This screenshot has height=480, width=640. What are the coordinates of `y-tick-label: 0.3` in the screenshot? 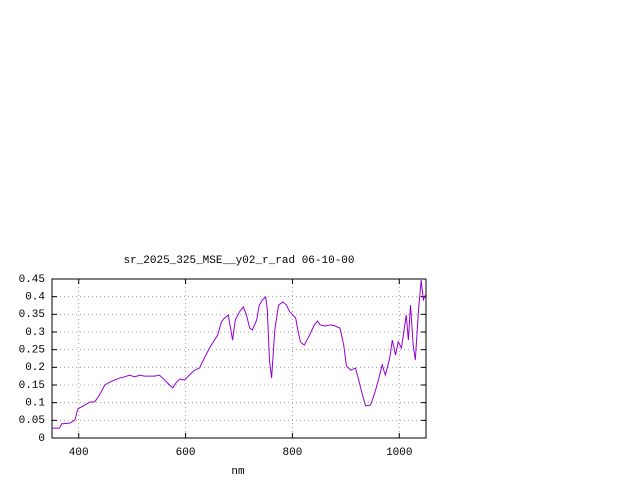 It's located at (35, 333).